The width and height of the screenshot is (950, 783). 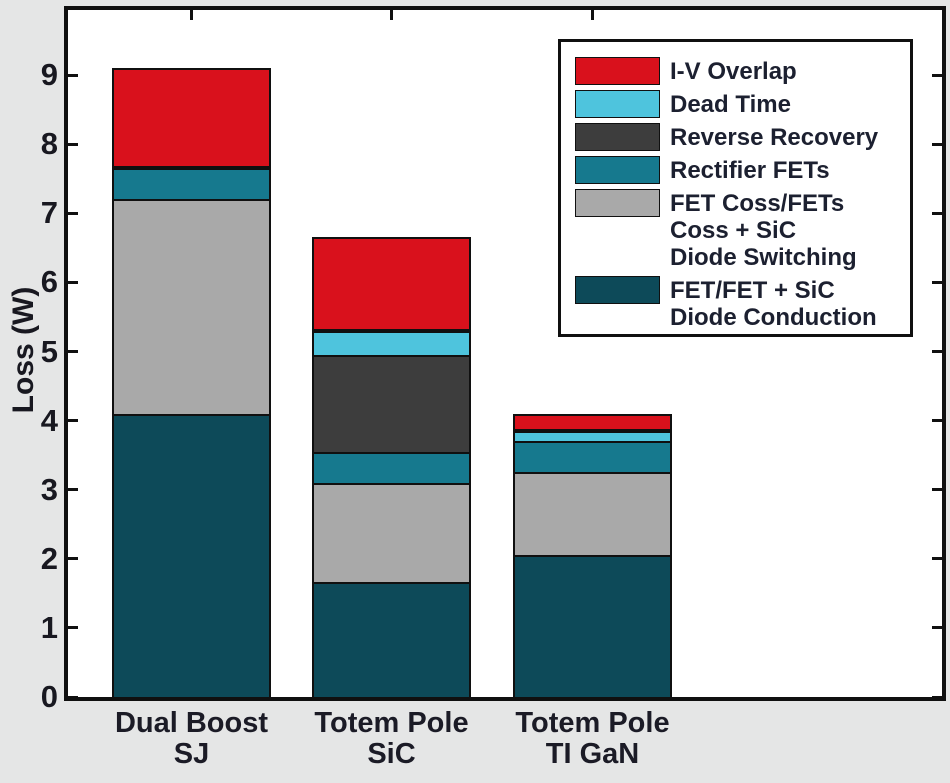 I want to click on y-tick-label: 0, so click(x=49, y=696).